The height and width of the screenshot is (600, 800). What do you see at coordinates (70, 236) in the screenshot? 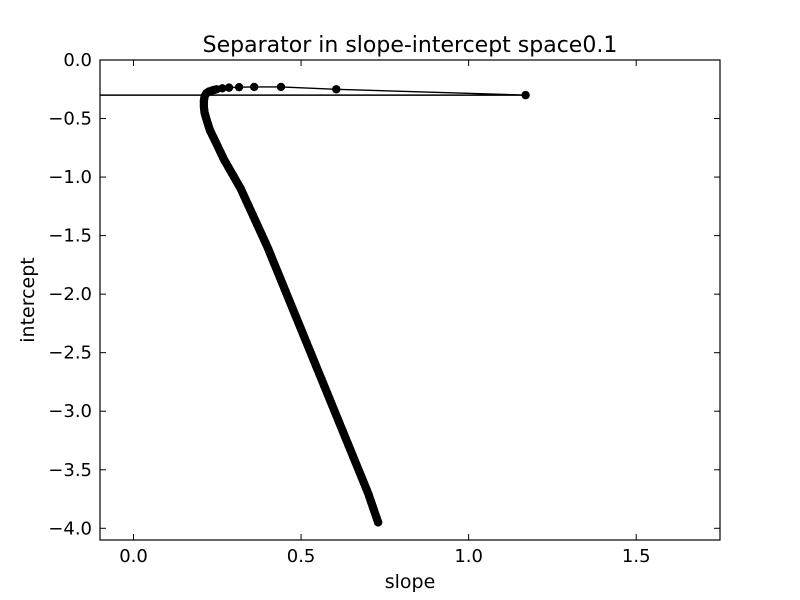
I see `y-tick-label: −1.5` at bounding box center [70, 236].